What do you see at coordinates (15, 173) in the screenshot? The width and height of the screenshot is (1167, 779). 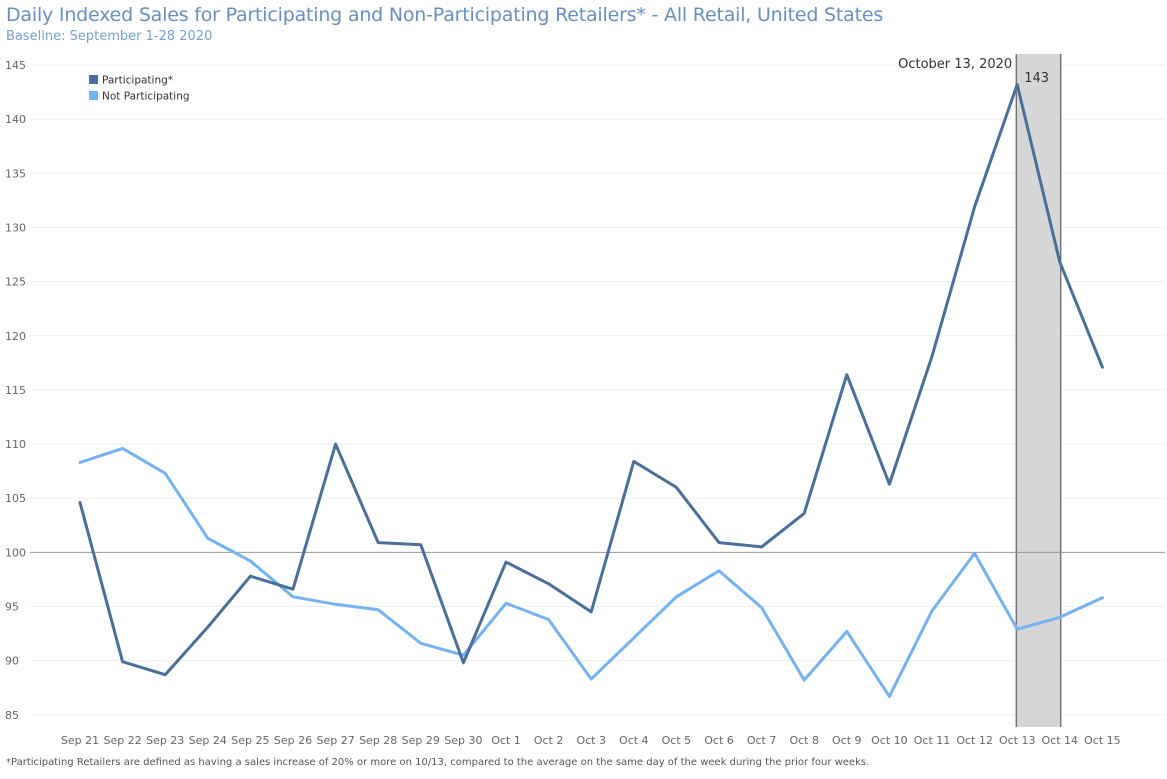 I see `y-tick-label: 135` at bounding box center [15, 173].